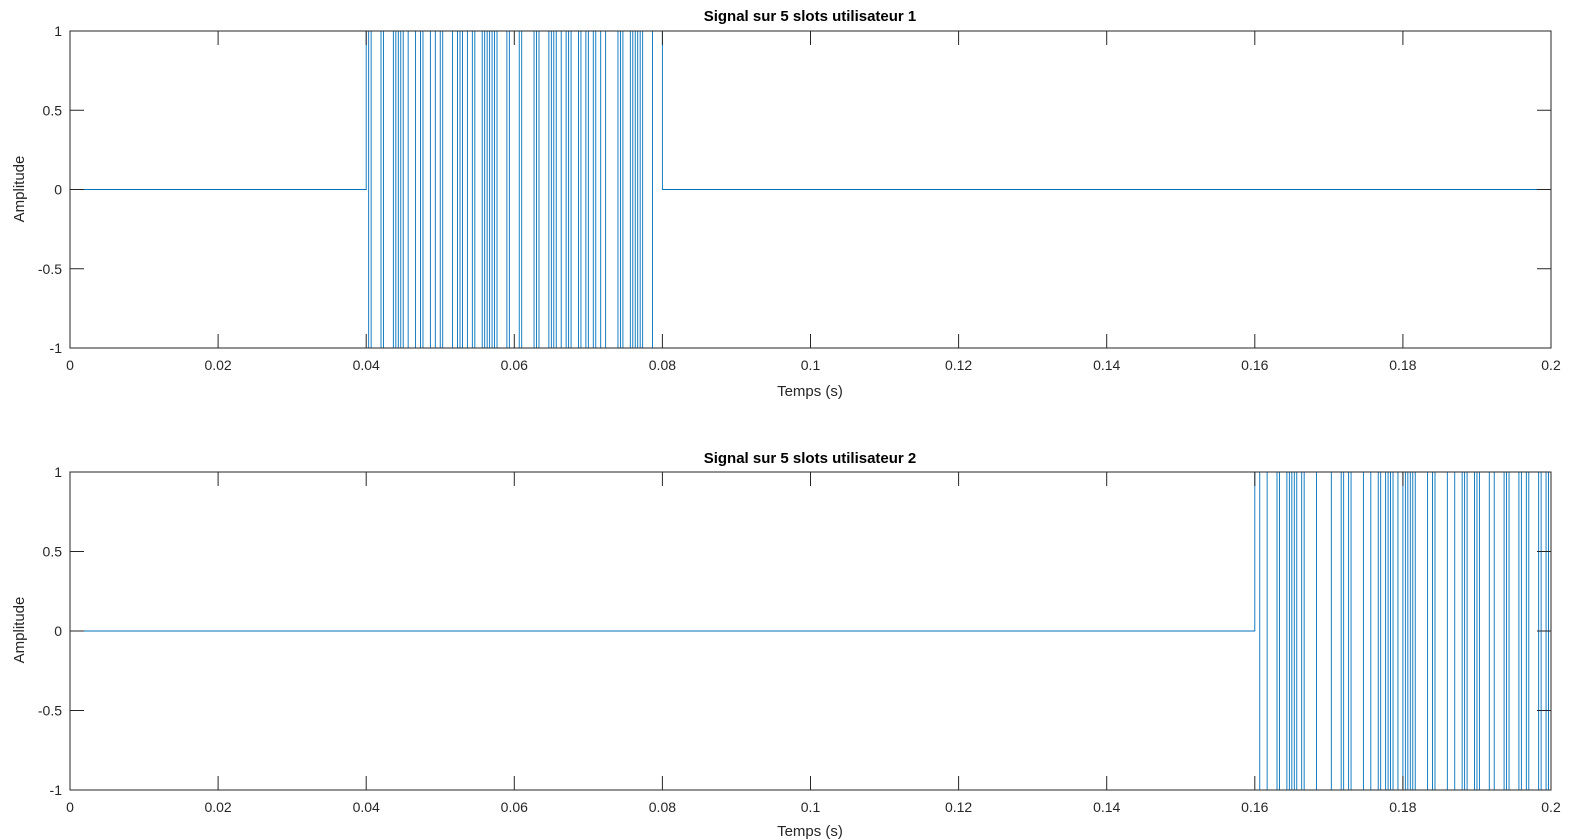 This screenshot has height=840, width=1576. Describe the element at coordinates (810, 16) in the screenshot. I see `plot-title: Signal sur 5 slots utilisateur 1` at that location.